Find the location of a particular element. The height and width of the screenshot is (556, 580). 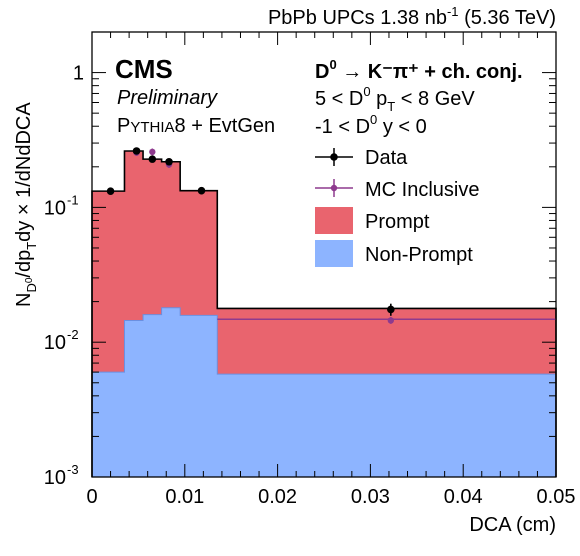

status-label: Preliminary is located at coordinates (167, 98).